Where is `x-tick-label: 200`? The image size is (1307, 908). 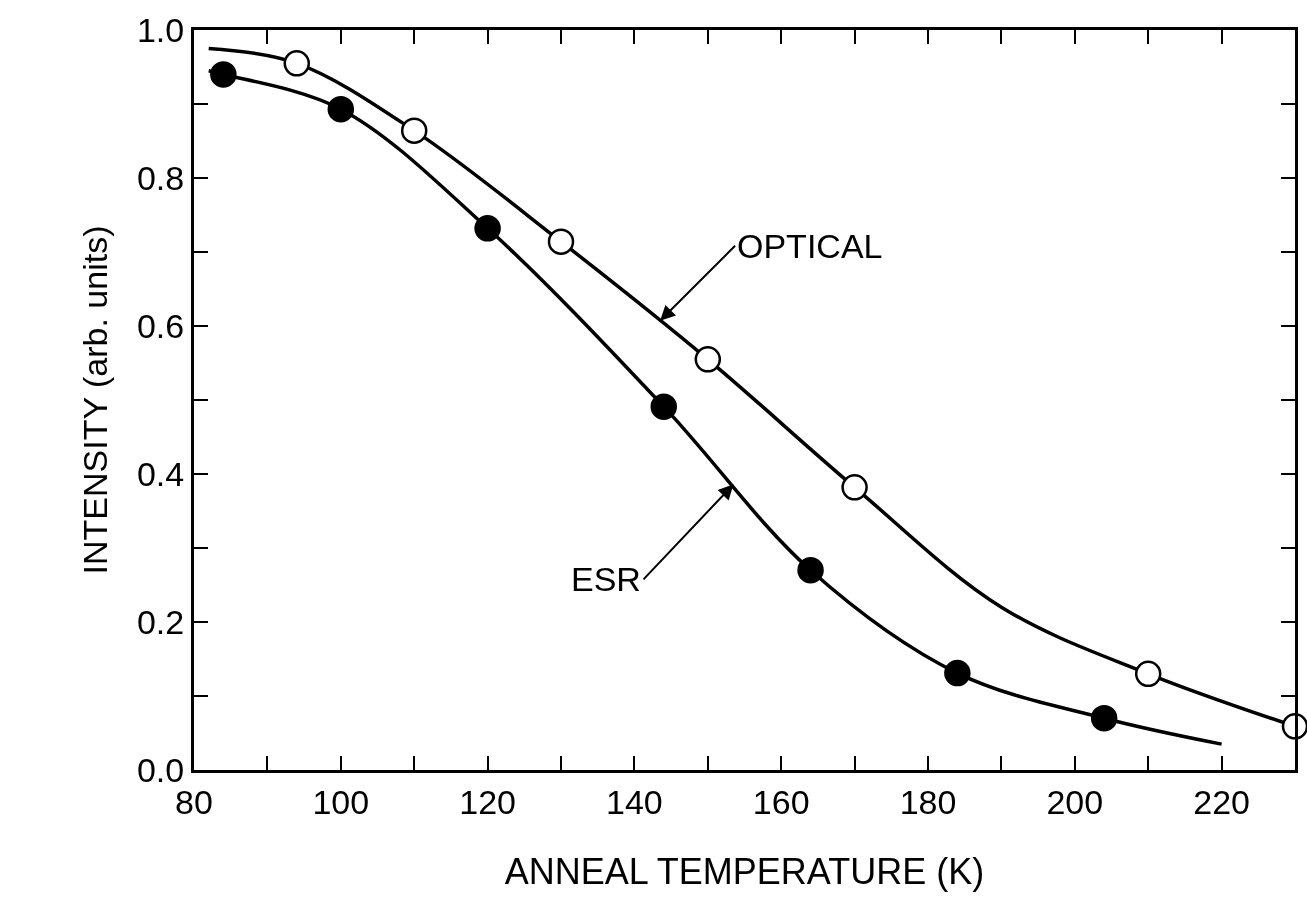 x-tick-label: 200 is located at coordinates (1075, 801).